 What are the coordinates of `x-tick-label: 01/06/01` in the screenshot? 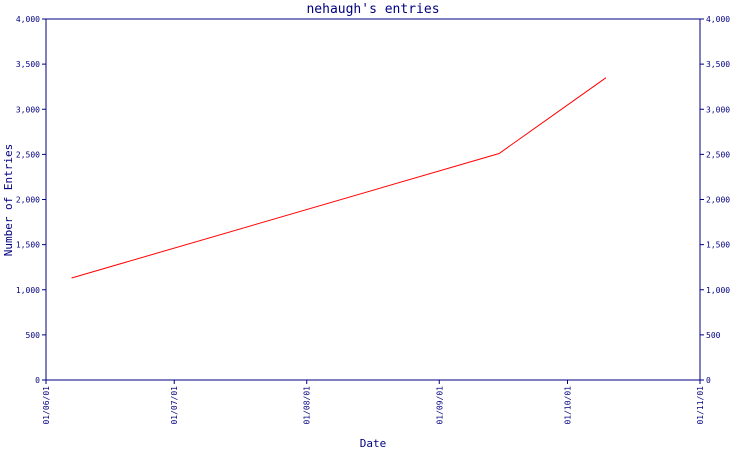 It's located at (46, 405).